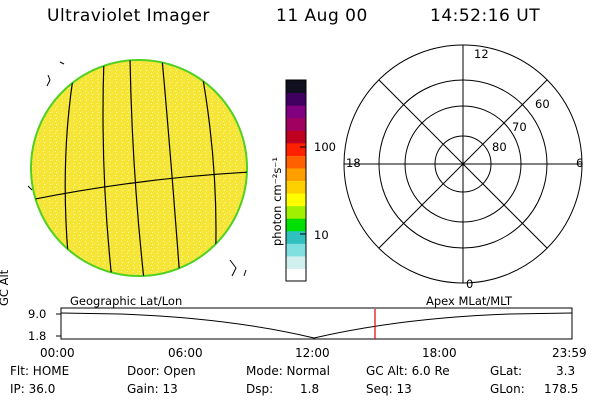 The image size is (600, 400). I want to click on status-dsp-value: 1.8, so click(310, 389).